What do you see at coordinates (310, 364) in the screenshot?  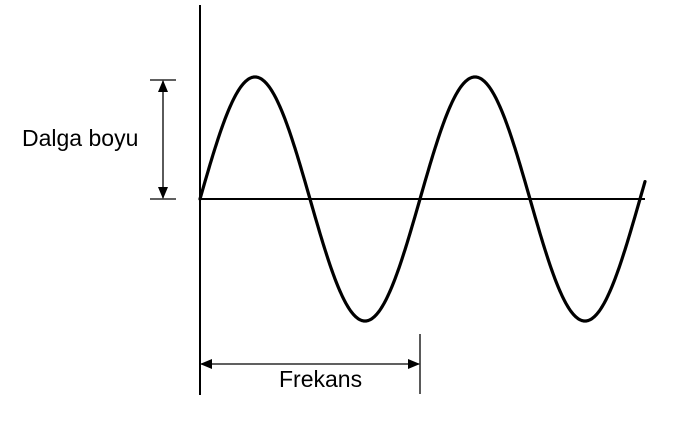 I see `period-dimension` at bounding box center [310, 364].